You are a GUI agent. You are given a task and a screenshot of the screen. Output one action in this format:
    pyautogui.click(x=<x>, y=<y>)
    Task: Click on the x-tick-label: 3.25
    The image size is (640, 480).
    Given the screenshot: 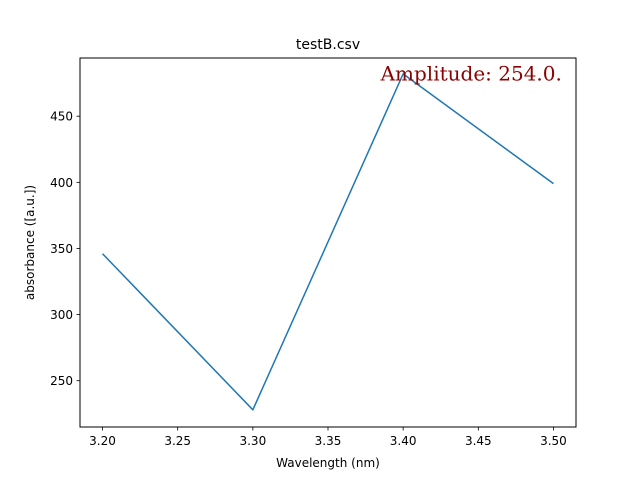 What is the action you would take?
    pyautogui.click(x=177, y=441)
    